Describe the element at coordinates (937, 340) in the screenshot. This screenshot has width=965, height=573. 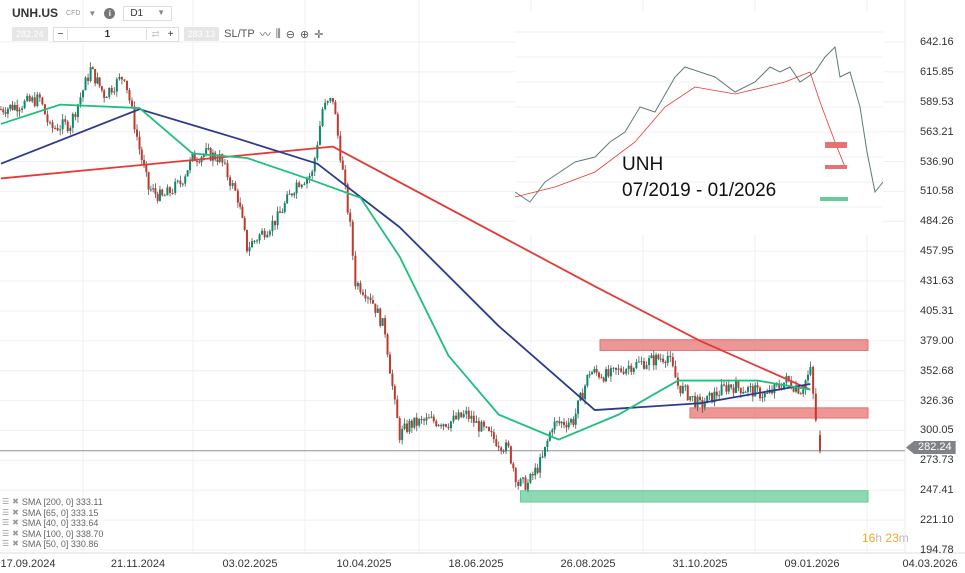
I see `y-tick-label: 379.00` at that location.